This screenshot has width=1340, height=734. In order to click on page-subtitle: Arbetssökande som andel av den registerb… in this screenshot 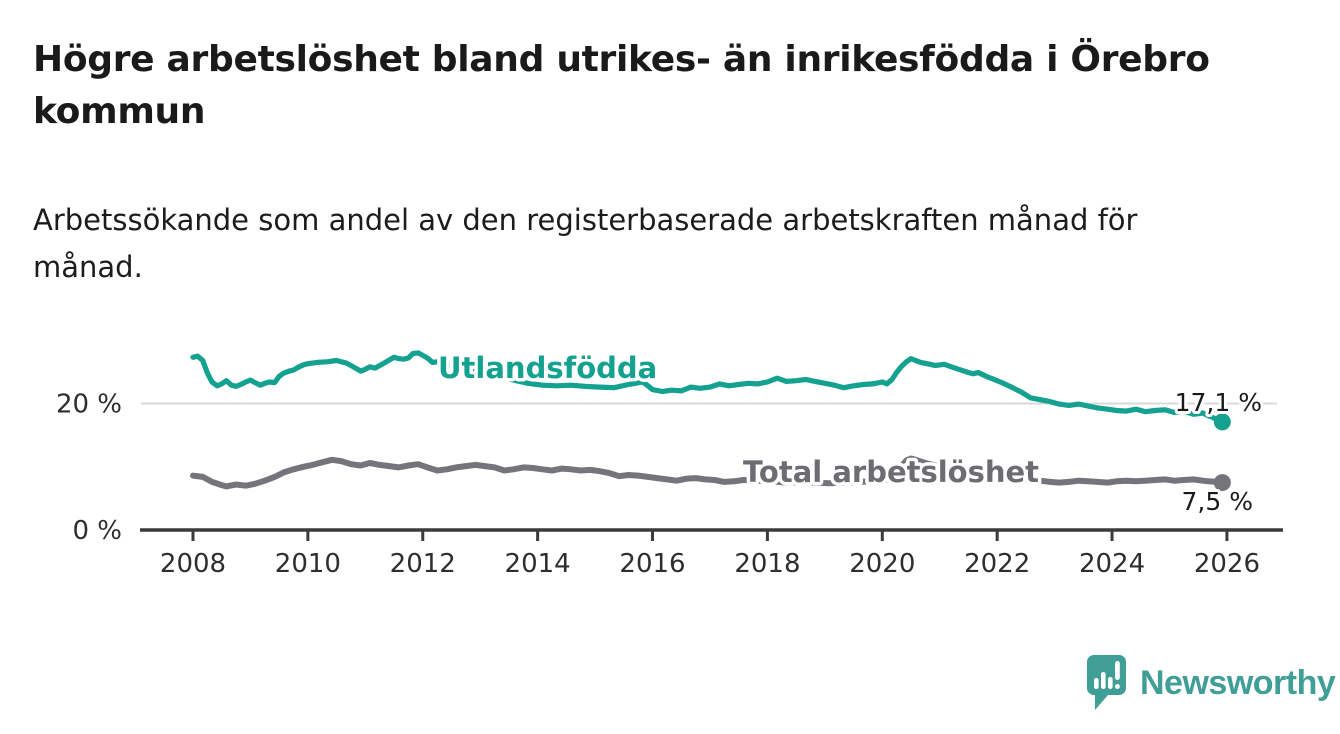, I will do `click(585, 243)`.